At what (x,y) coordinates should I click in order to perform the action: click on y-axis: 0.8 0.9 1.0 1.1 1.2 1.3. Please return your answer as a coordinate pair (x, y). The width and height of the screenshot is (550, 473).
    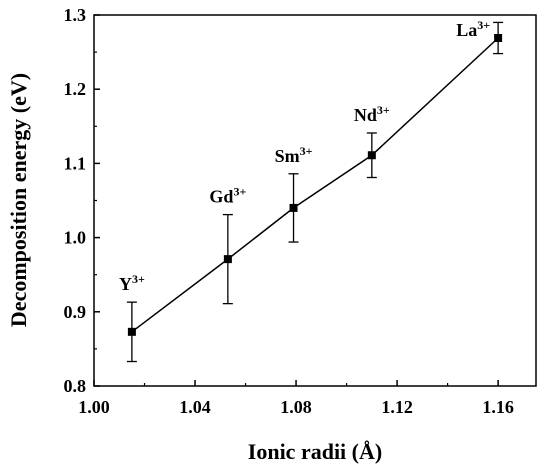
    Looking at the image, I should click on (82, 200).